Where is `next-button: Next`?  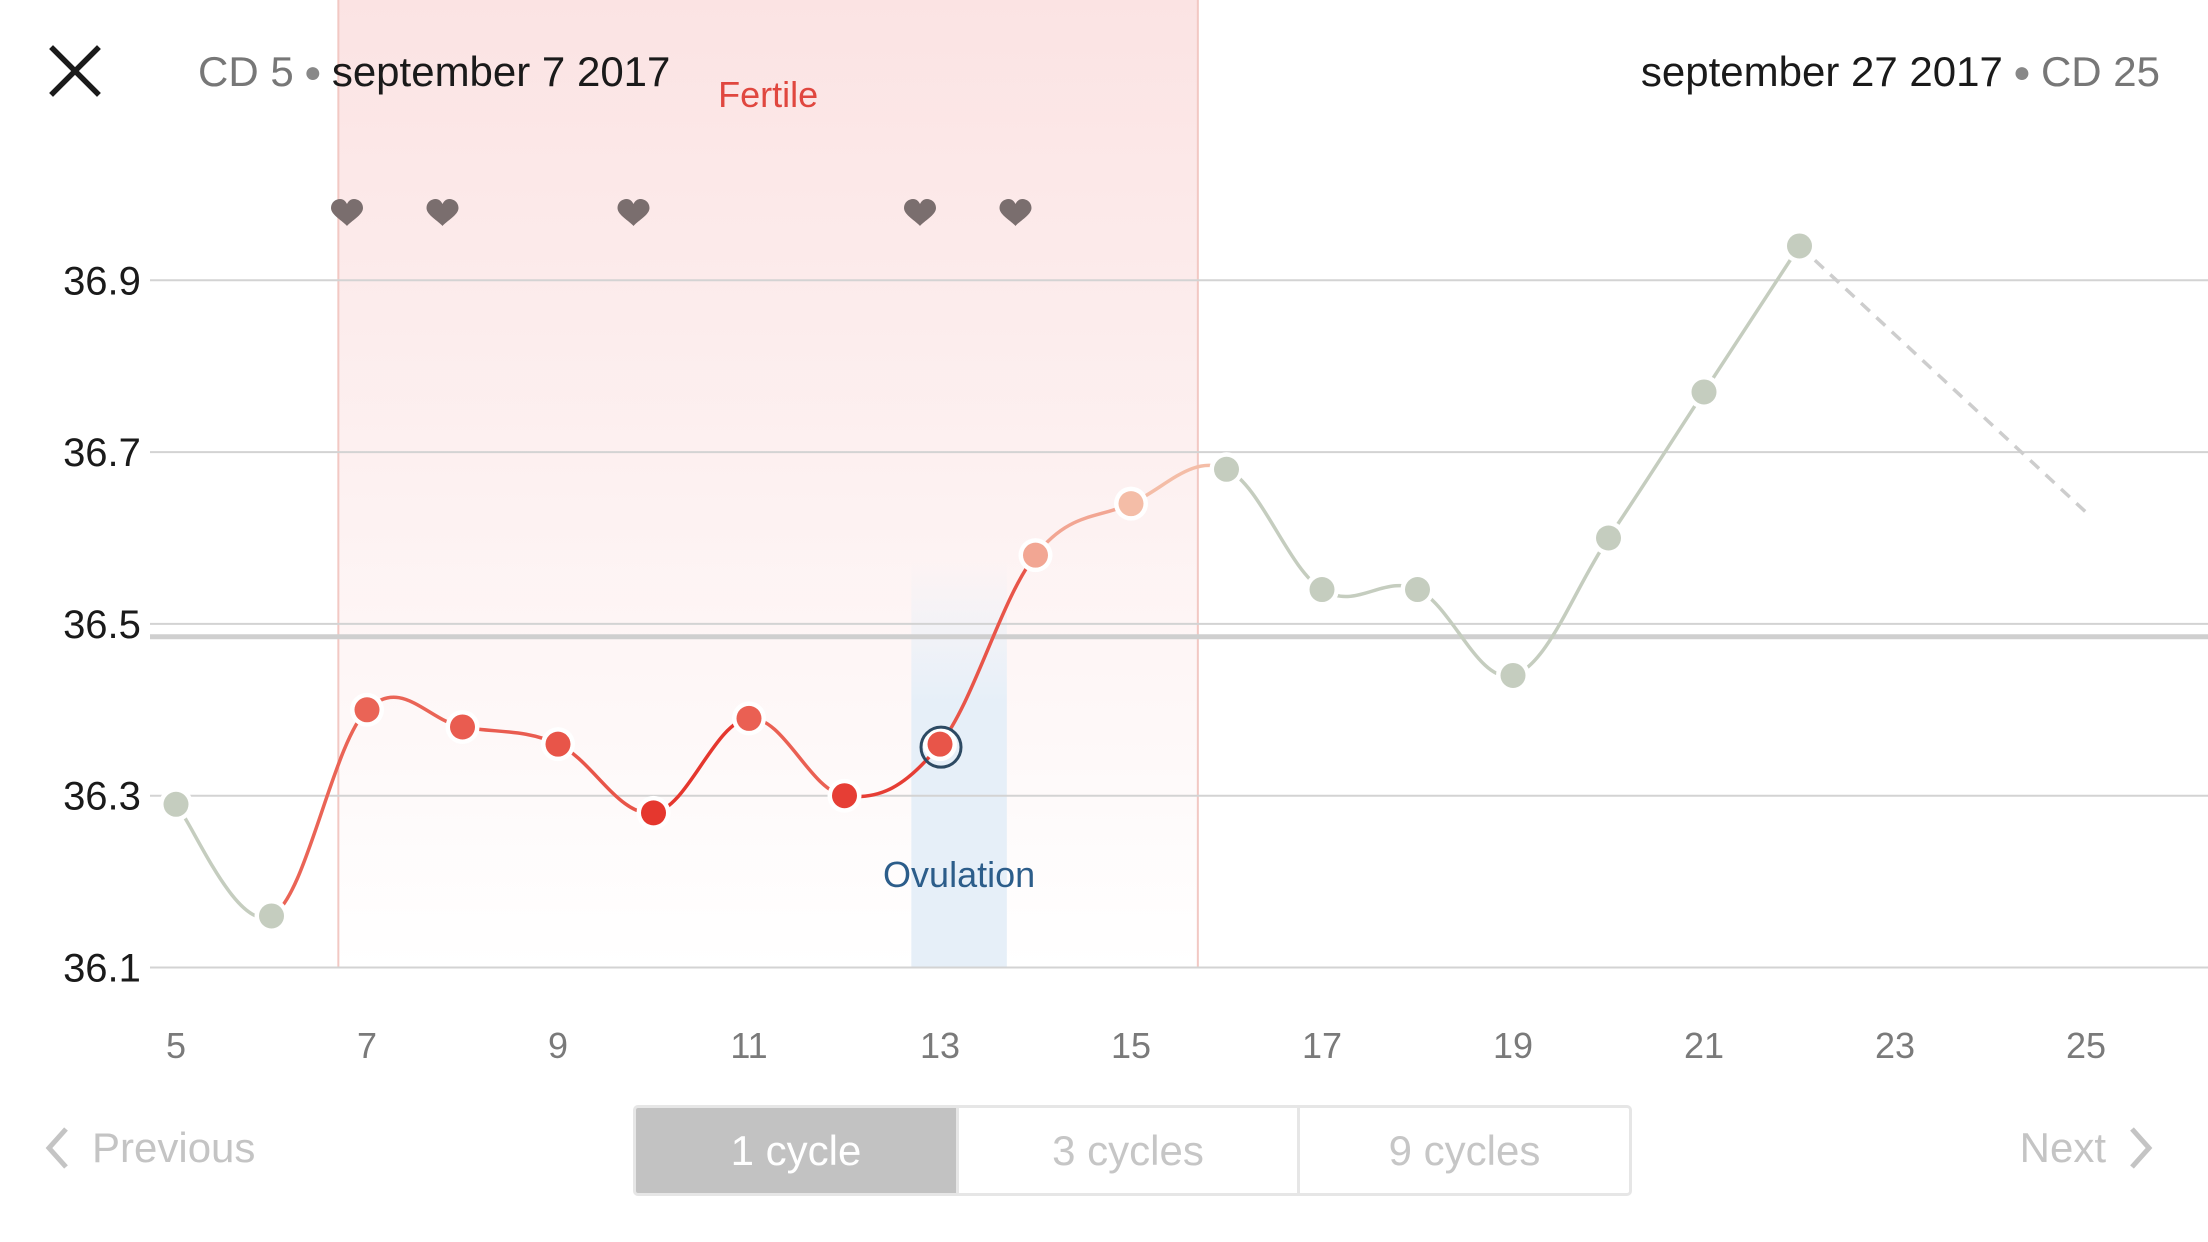 next-button: Next is located at coordinates (2087, 1148).